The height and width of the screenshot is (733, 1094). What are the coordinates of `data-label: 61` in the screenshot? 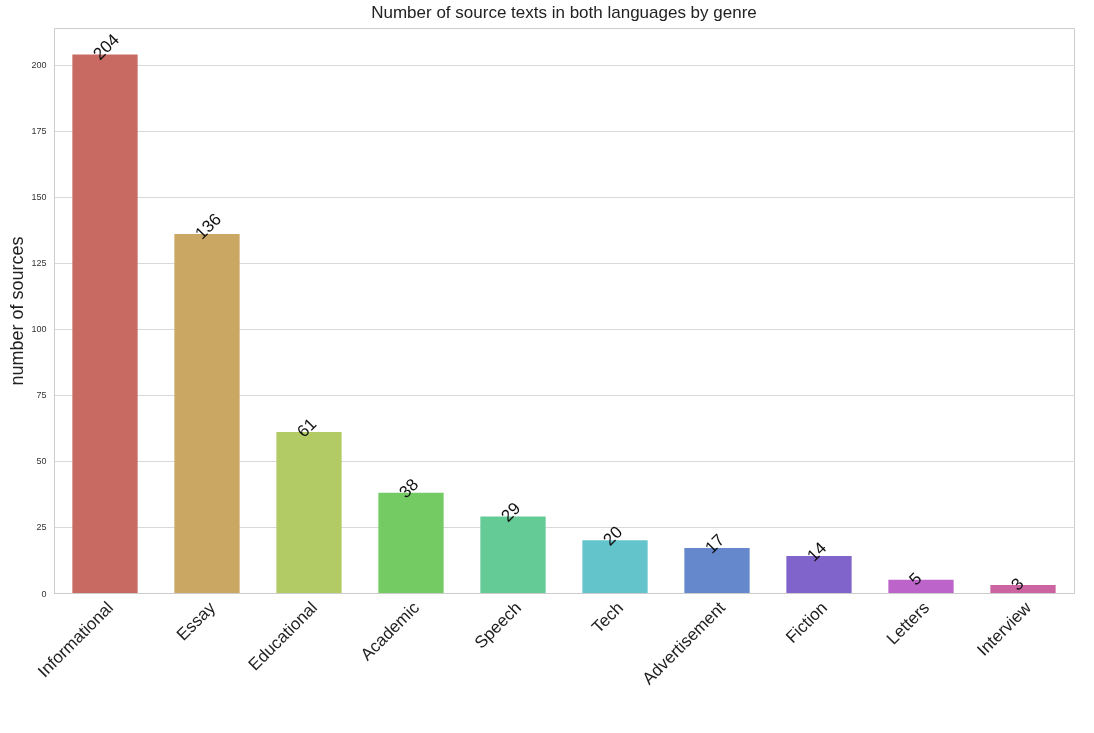 It's located at (307, 428).